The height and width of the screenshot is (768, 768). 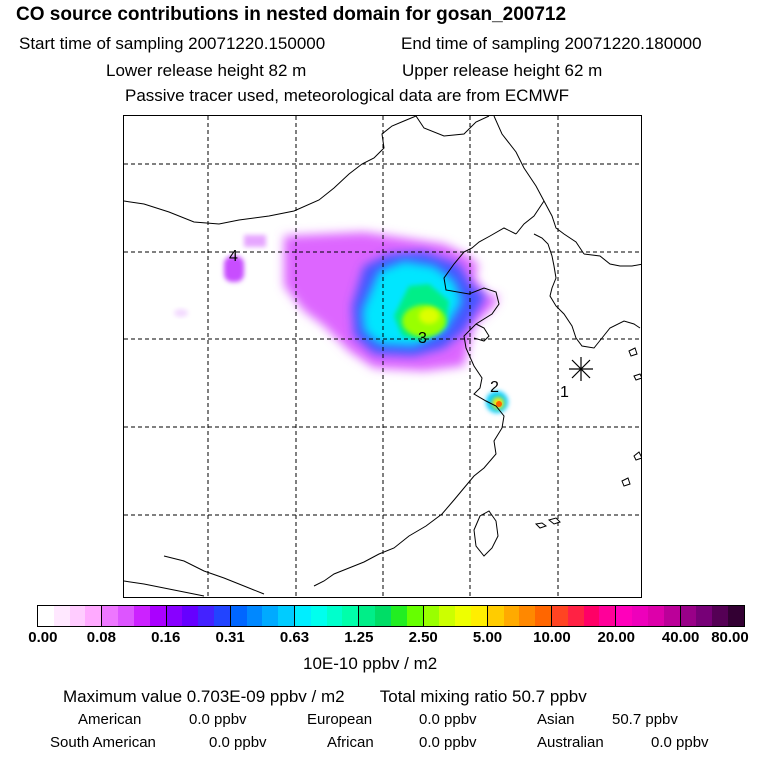 What do you see at coordinates (556, 719) in the screenshot?
I see `region-name-asian: Asian` at bounding box center [556, 719].